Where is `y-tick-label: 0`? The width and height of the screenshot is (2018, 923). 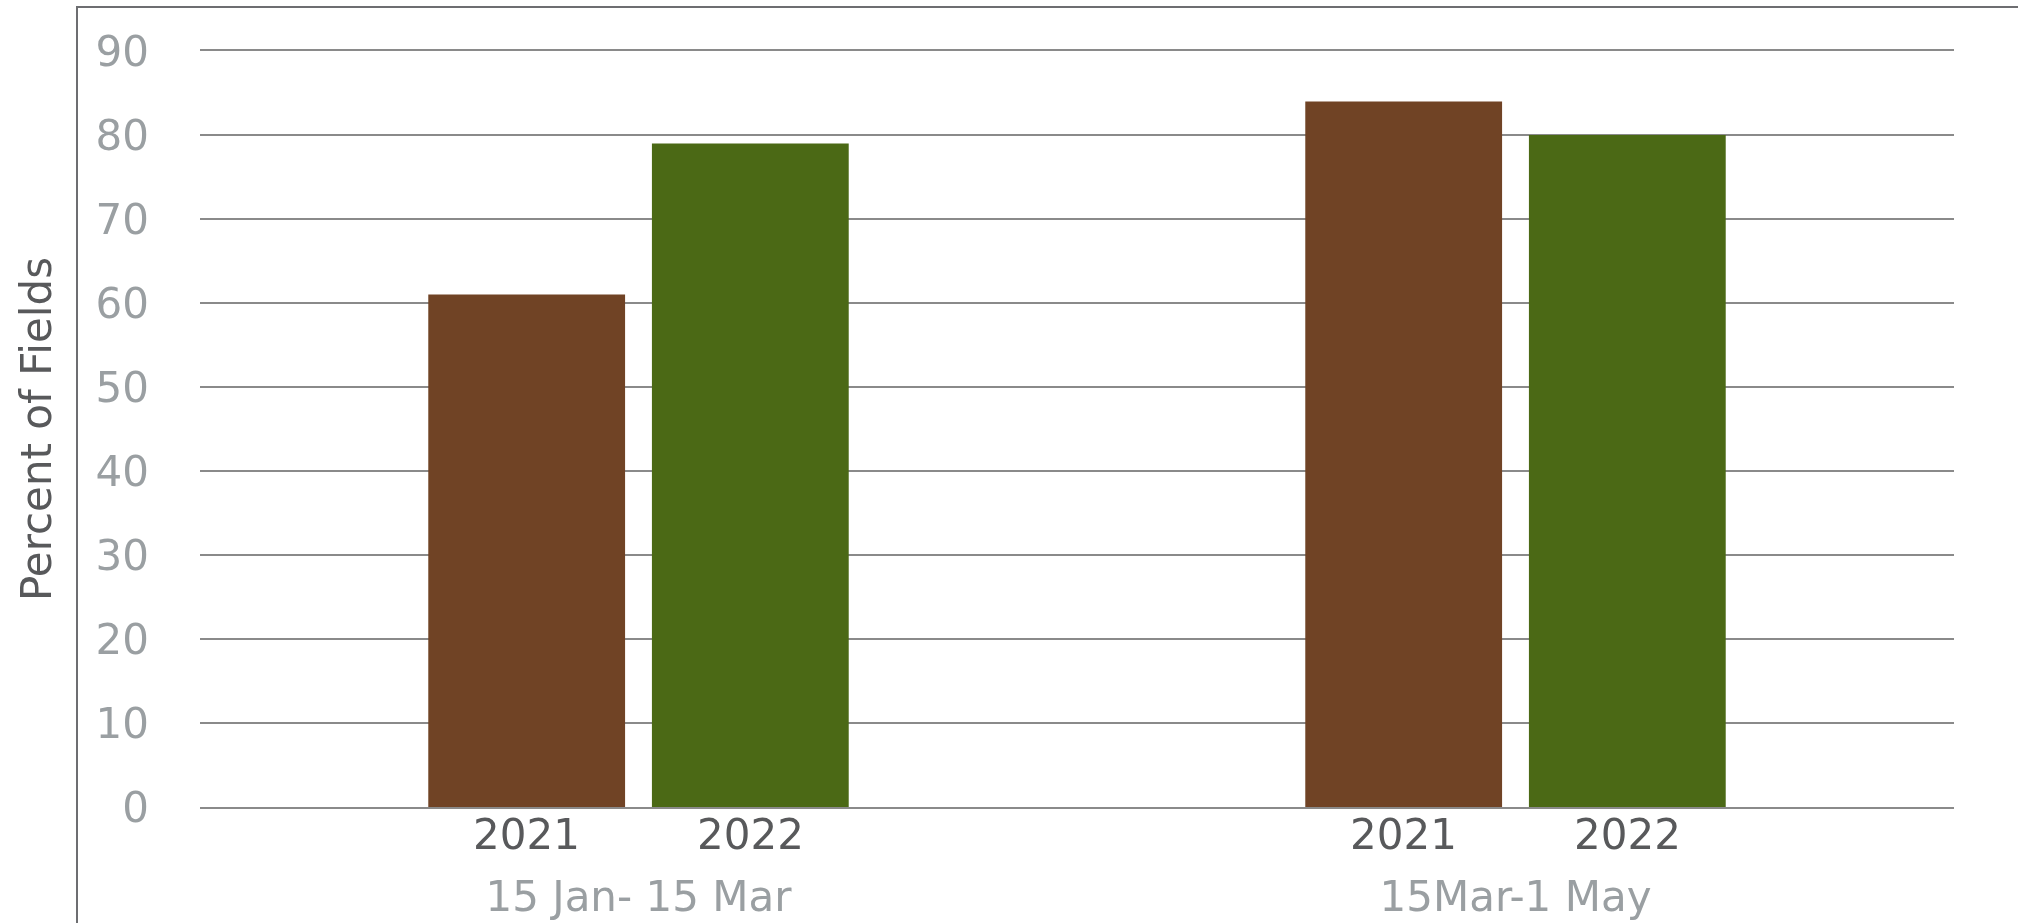
y-tick-label: 0 is located at coordinates (135, 807).